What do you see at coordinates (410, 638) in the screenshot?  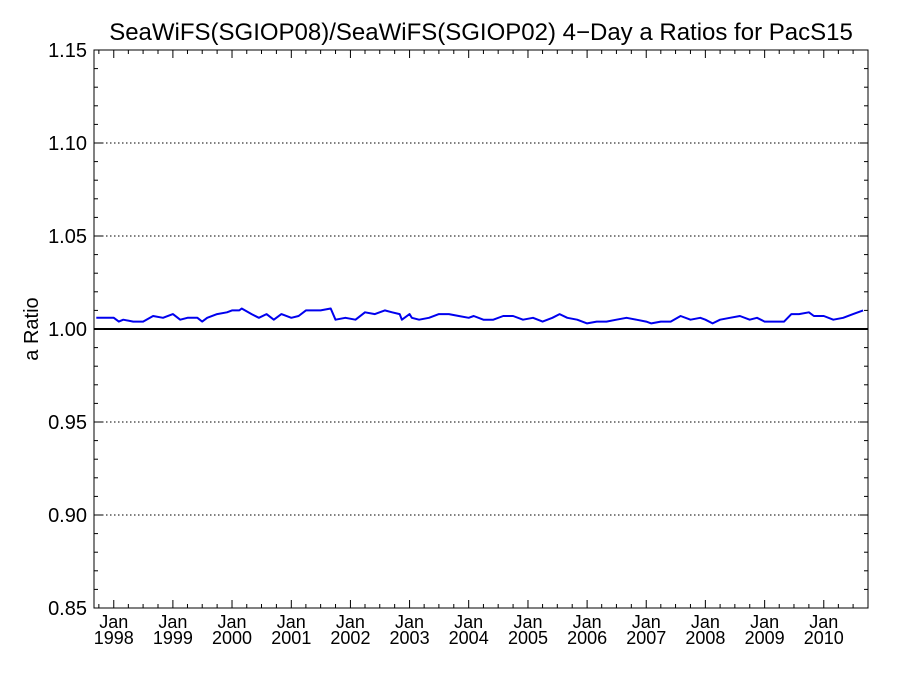 I see `x-tick-label-year: 2003` at bounding box center [410, 638].